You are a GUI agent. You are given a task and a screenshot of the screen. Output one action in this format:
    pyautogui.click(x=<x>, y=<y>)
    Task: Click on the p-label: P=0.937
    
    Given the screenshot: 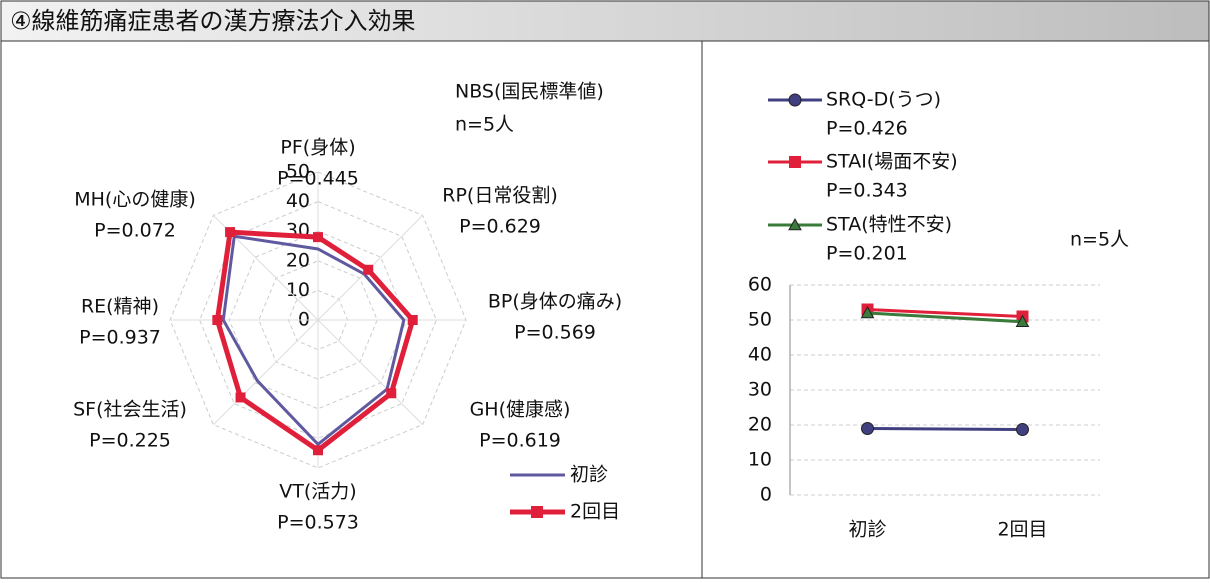 What is the action you would take?
    pyautogui.click(x=120, y=338)
    